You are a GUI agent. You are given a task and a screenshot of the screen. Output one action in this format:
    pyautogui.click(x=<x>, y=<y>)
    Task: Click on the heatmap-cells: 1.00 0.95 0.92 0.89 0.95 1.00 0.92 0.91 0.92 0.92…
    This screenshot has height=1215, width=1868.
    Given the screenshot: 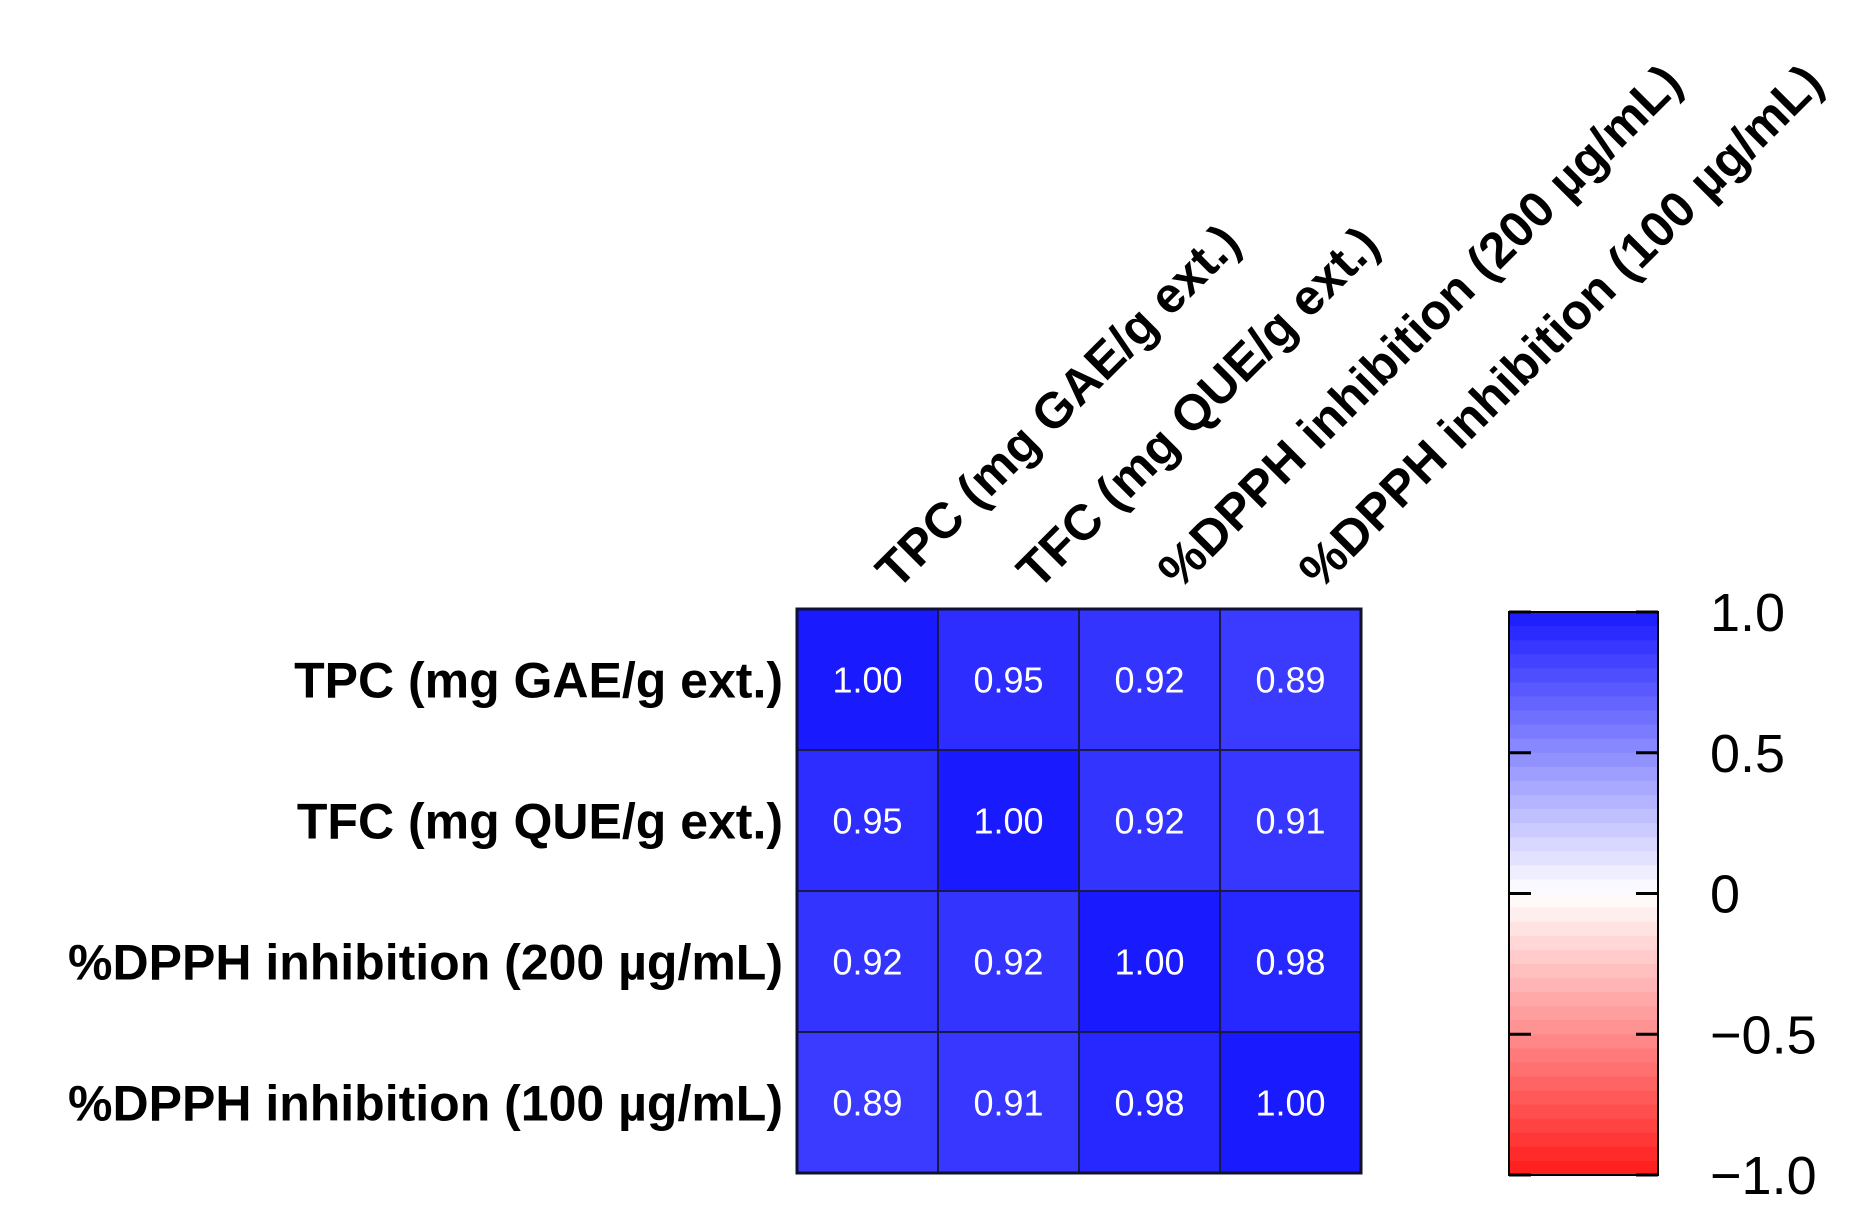 What is the action you would take?
    pyautogui.click(x=1079, y=891)
    